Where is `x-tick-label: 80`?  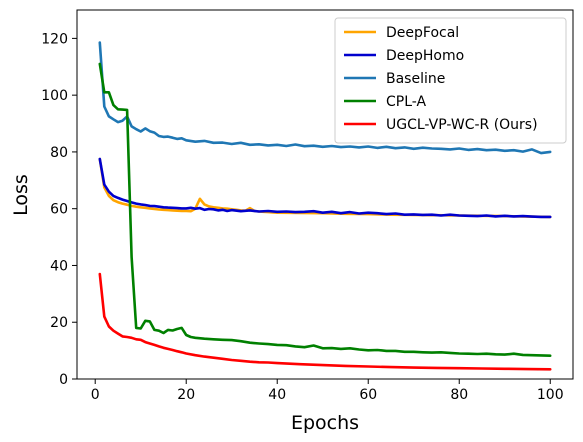 x-tick-label: 80 is located at coordinates (459, 395).